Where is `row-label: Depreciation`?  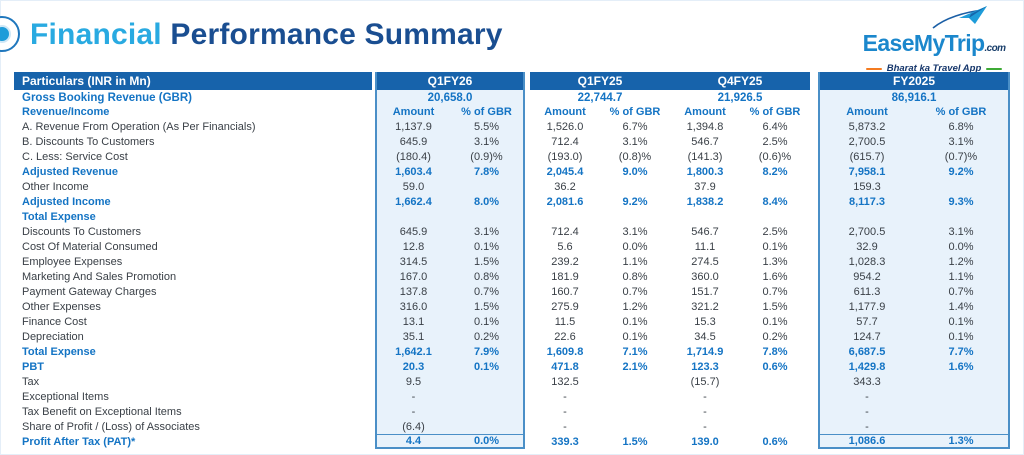
row-label: Depreciation is located at coordinates (53, 336).